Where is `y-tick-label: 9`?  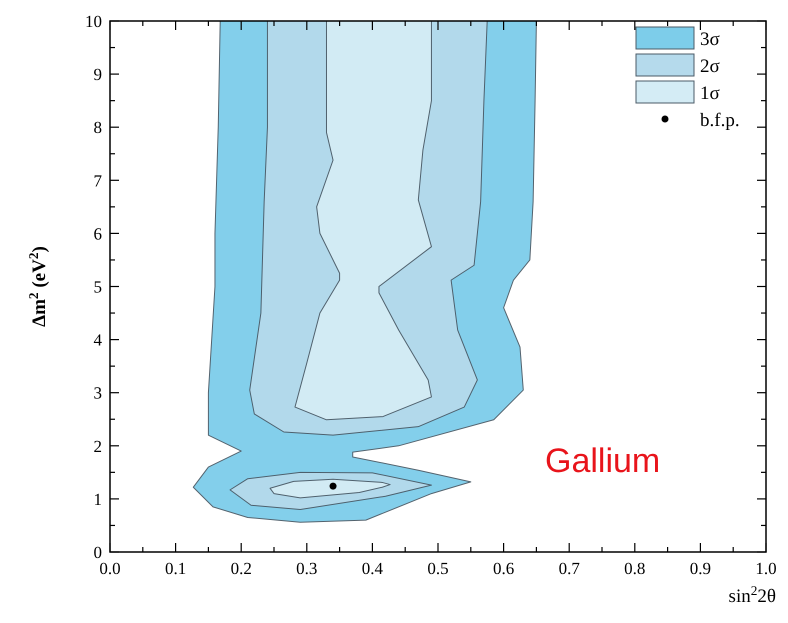 y-tick-label: 9 is located at coordinates (98, 74).